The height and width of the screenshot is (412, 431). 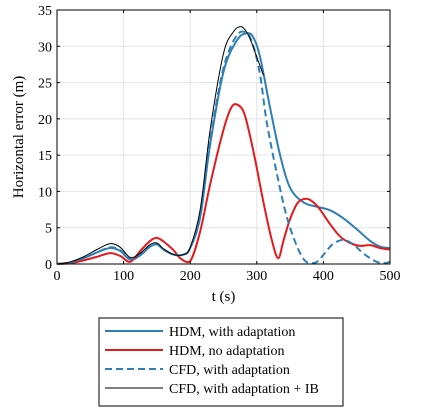 What do you see at coordinates (48, 265) in the screenshot?
I see `y-tick-label: 0` at bounding box center [48, 265].